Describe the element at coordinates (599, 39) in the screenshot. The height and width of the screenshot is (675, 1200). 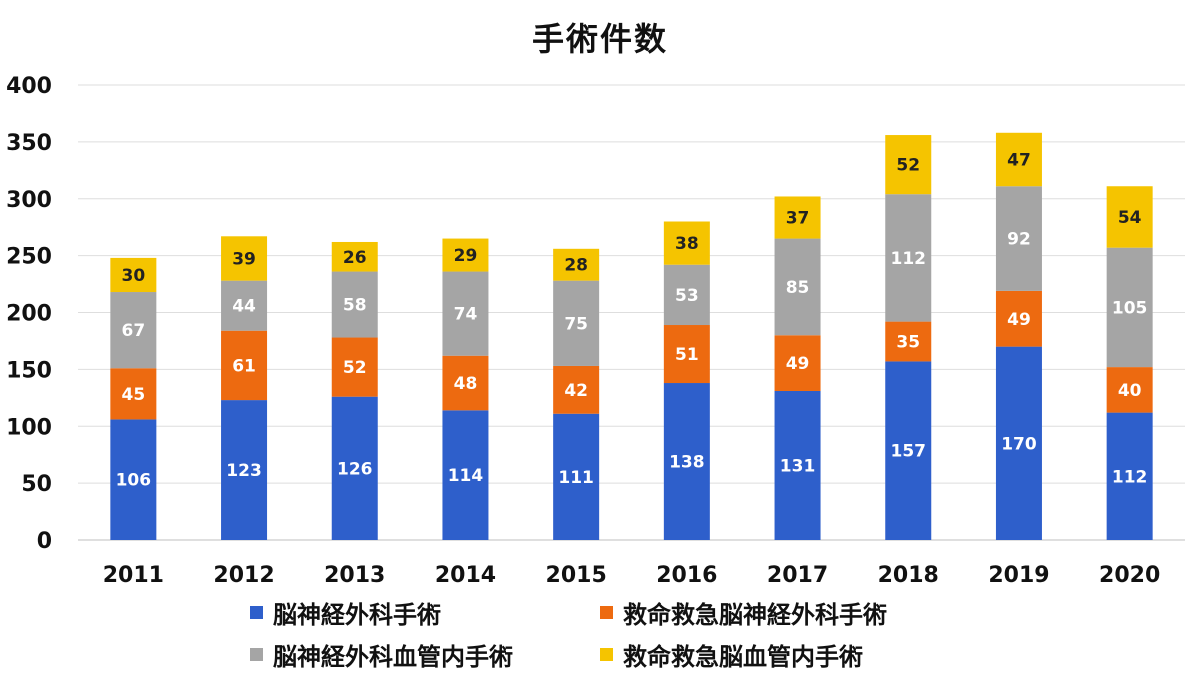
I see `chart-title: 手術件数` at that location.